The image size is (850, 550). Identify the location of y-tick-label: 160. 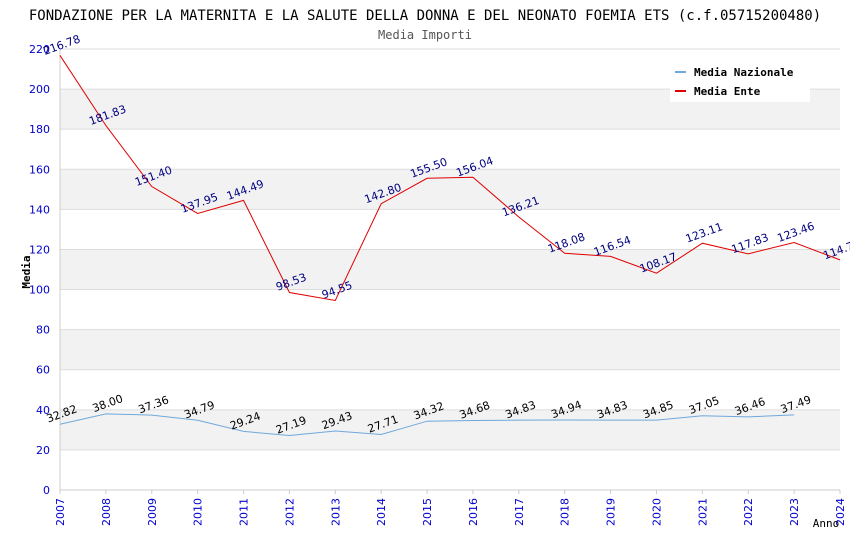
(39, 169).